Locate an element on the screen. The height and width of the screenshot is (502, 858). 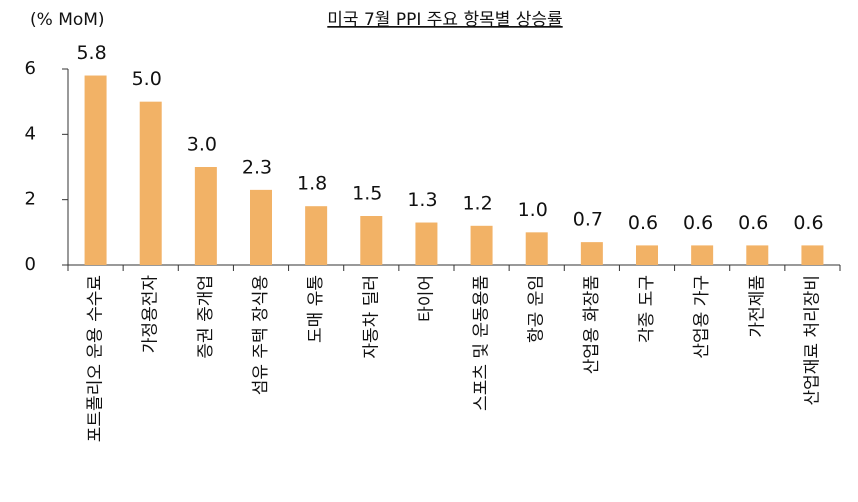
x-tick-label: 포트폴리오 운용 수수료 is located at coordinates (96, 358).